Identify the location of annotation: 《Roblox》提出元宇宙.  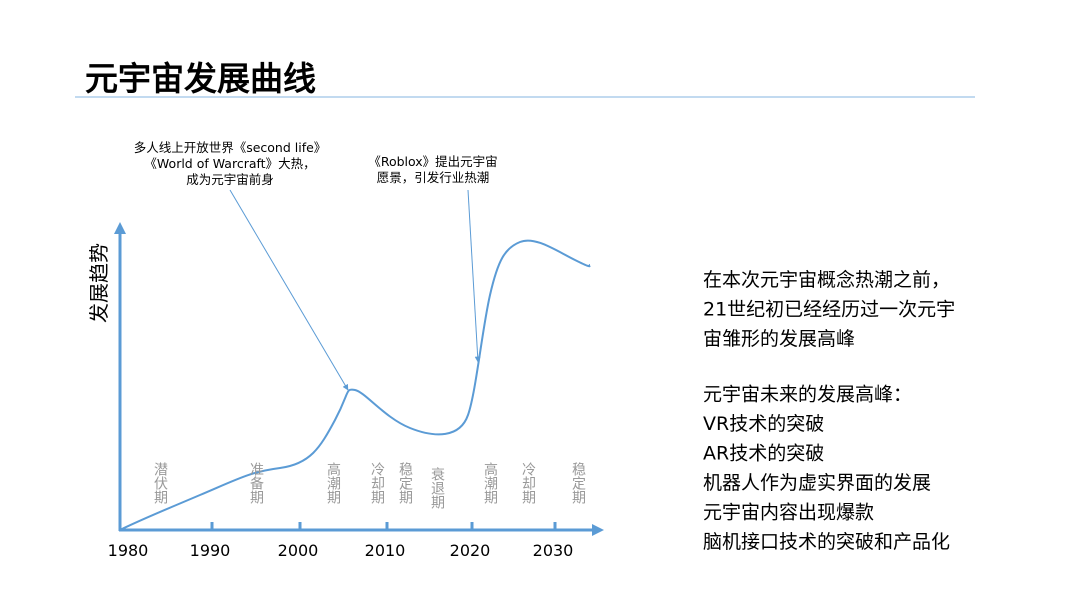
(432, 161).